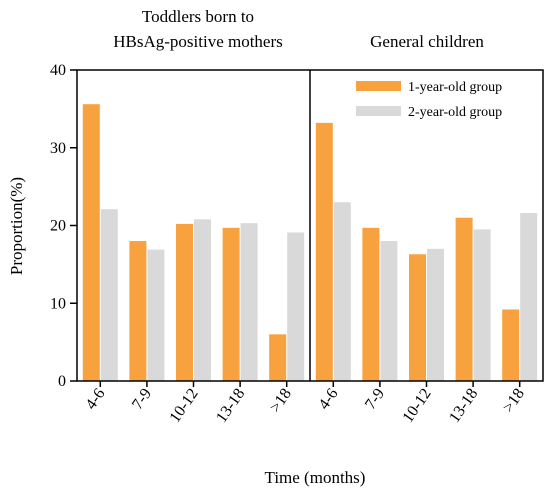  I want to click on y-tick-label: 40, so click(58, 70).